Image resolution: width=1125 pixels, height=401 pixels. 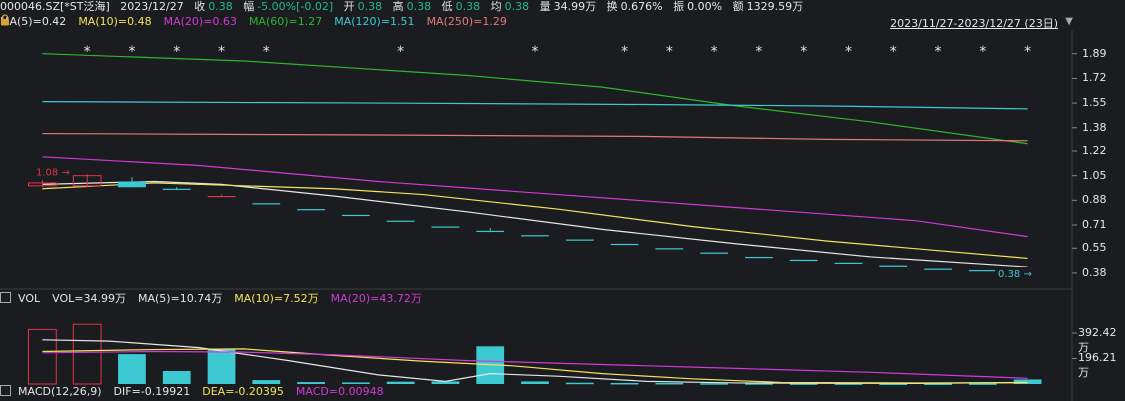 I want to click on chg-value: -5.00%[-0.02], so click(x=295, y=6).